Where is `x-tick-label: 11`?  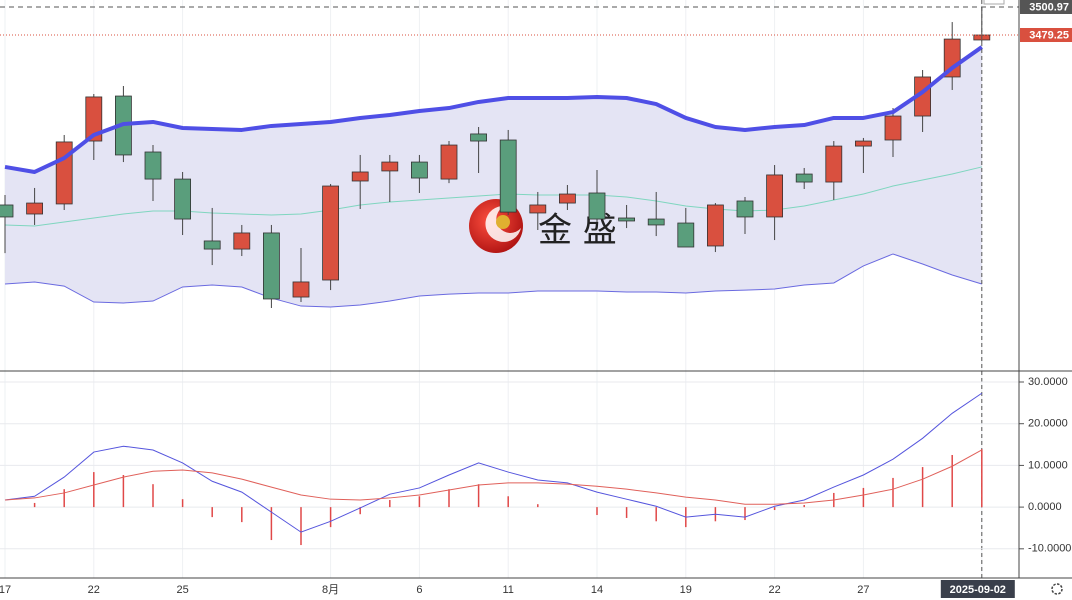
x-tick-label: 11 is located at coordinates (507, 590).